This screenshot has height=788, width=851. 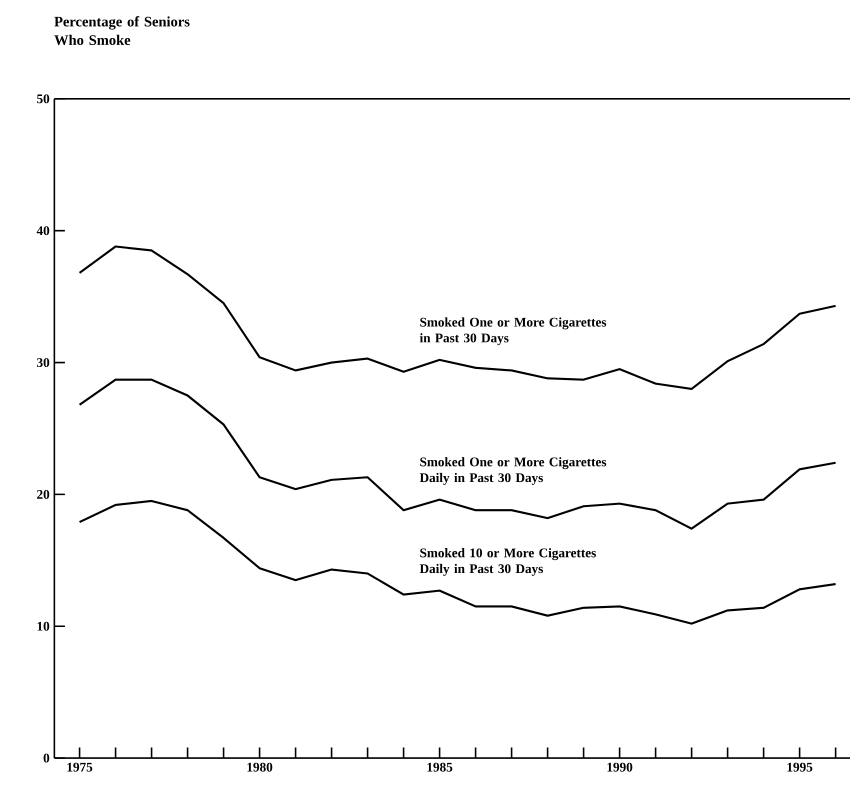 I want to click on y-tick-label: 20, so click(x=43, y=494).